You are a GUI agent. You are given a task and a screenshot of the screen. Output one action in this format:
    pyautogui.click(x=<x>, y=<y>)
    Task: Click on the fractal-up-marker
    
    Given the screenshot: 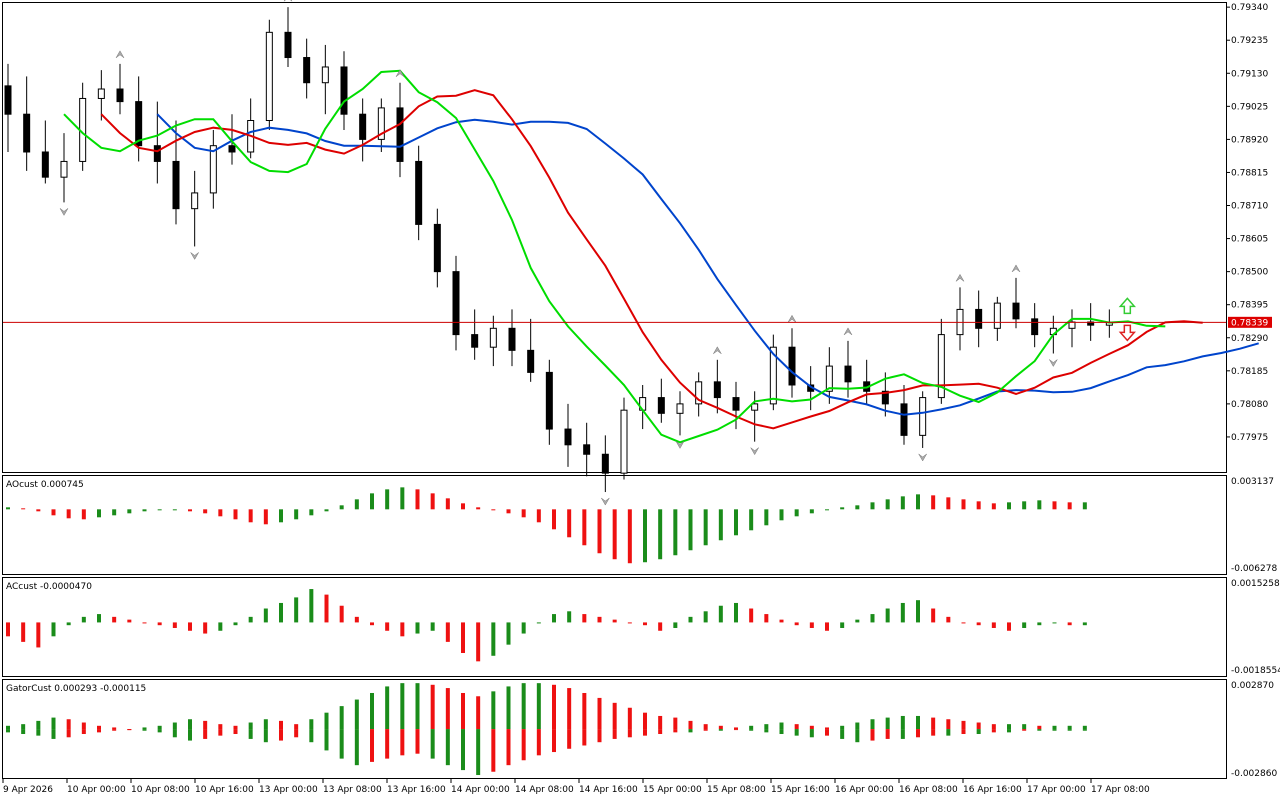 What is the action you would take?
    pyautogui.click(x=717, y=350)
    